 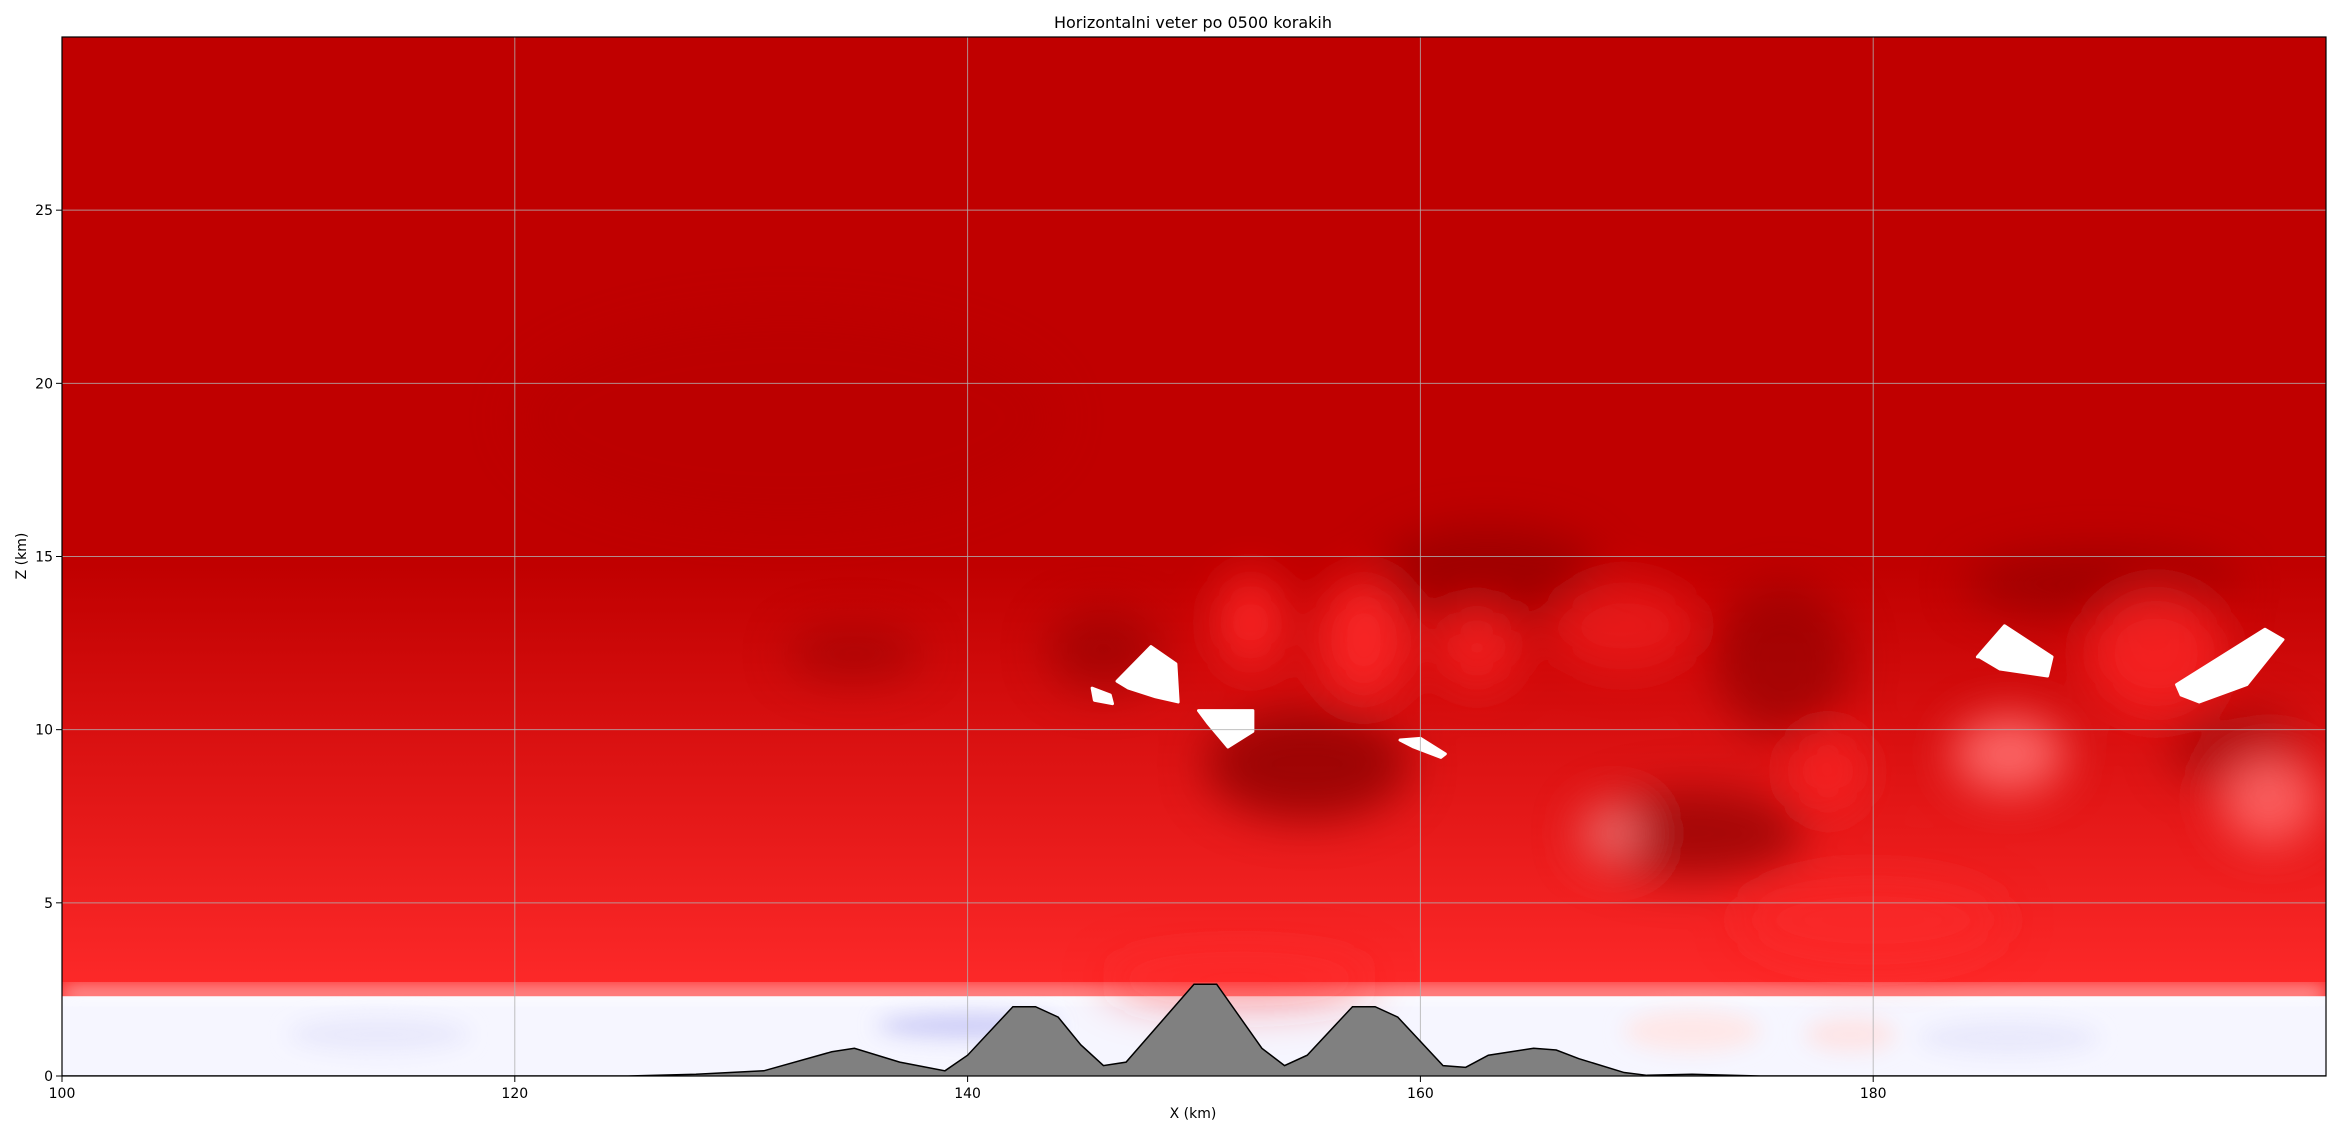 I want to click on x-tick-label: 120, so click(x=514, y=1094).